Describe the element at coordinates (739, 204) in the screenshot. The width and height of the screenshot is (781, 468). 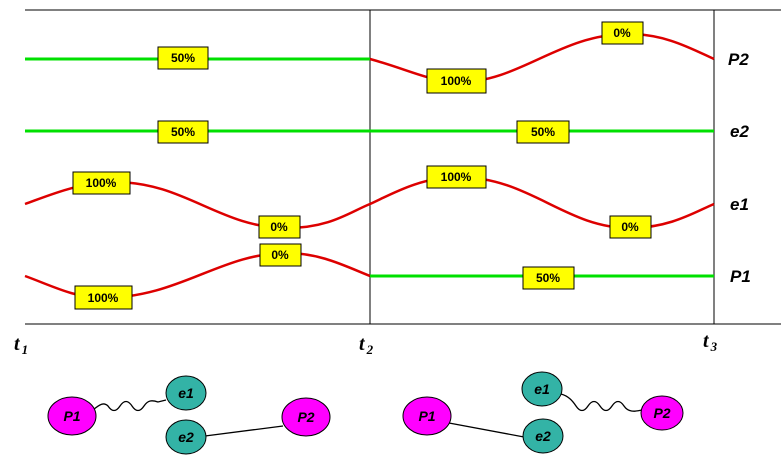
I see `row-label-e1: e1` at that location.